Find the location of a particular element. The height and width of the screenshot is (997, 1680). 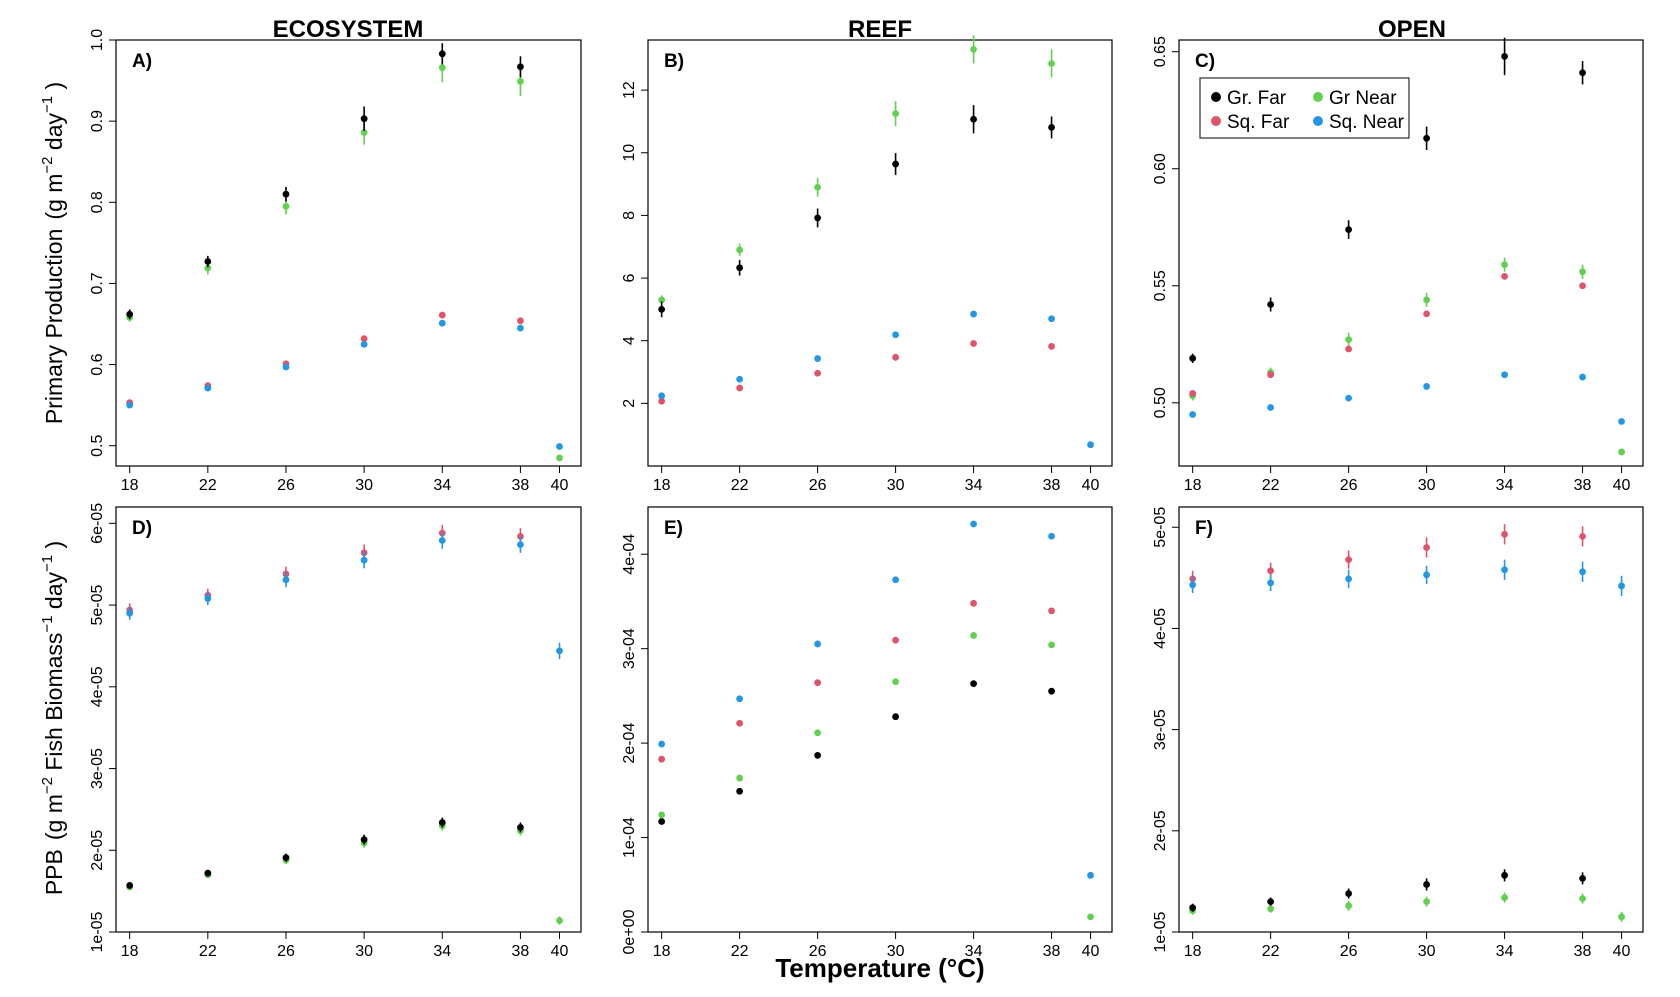

legend-swatch-gr-far is located at coordinates (1216, 97).